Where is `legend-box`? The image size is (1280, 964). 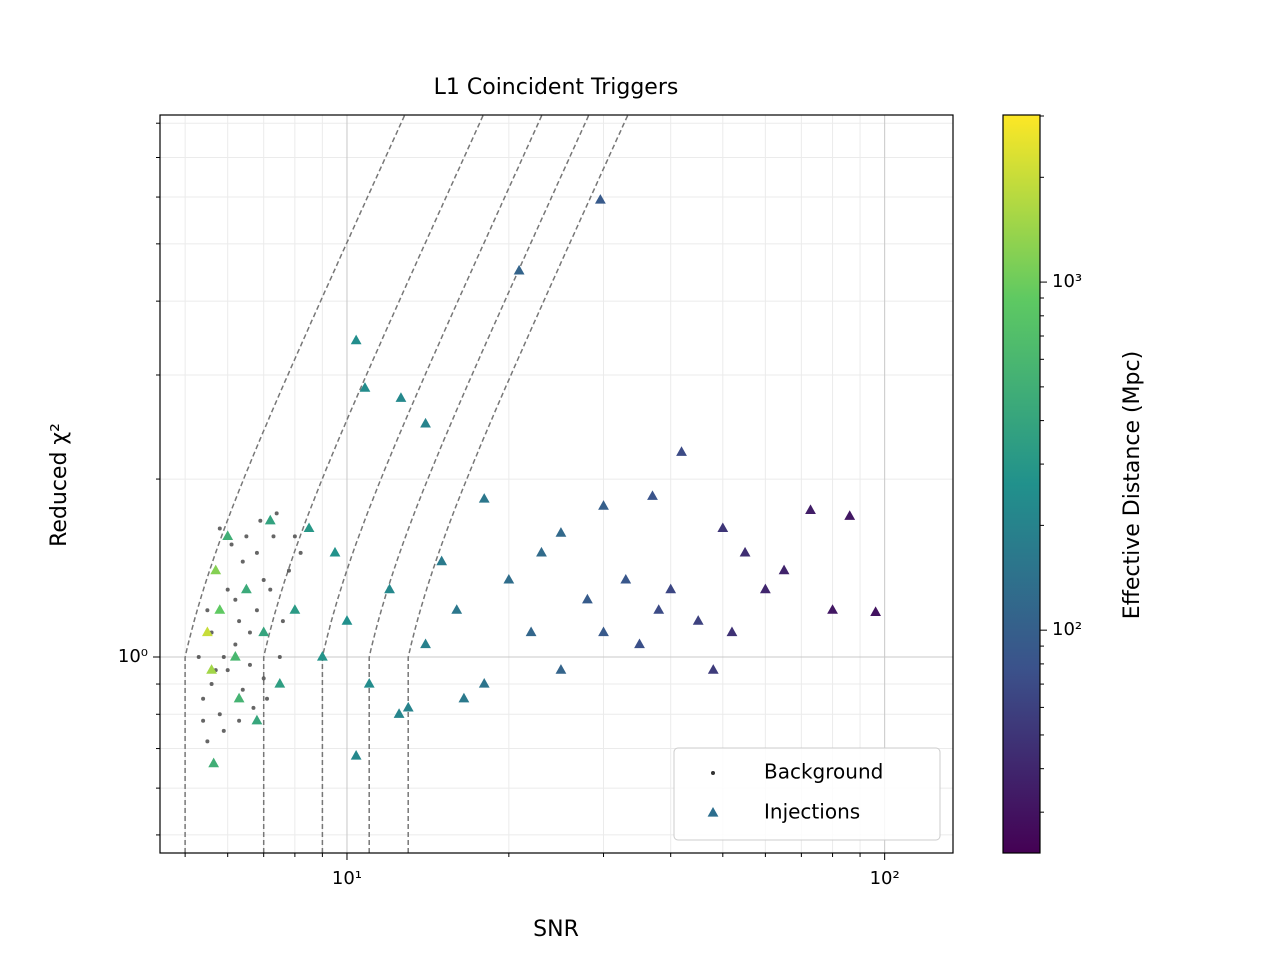
legend-box is located at coordinates (807, 794).